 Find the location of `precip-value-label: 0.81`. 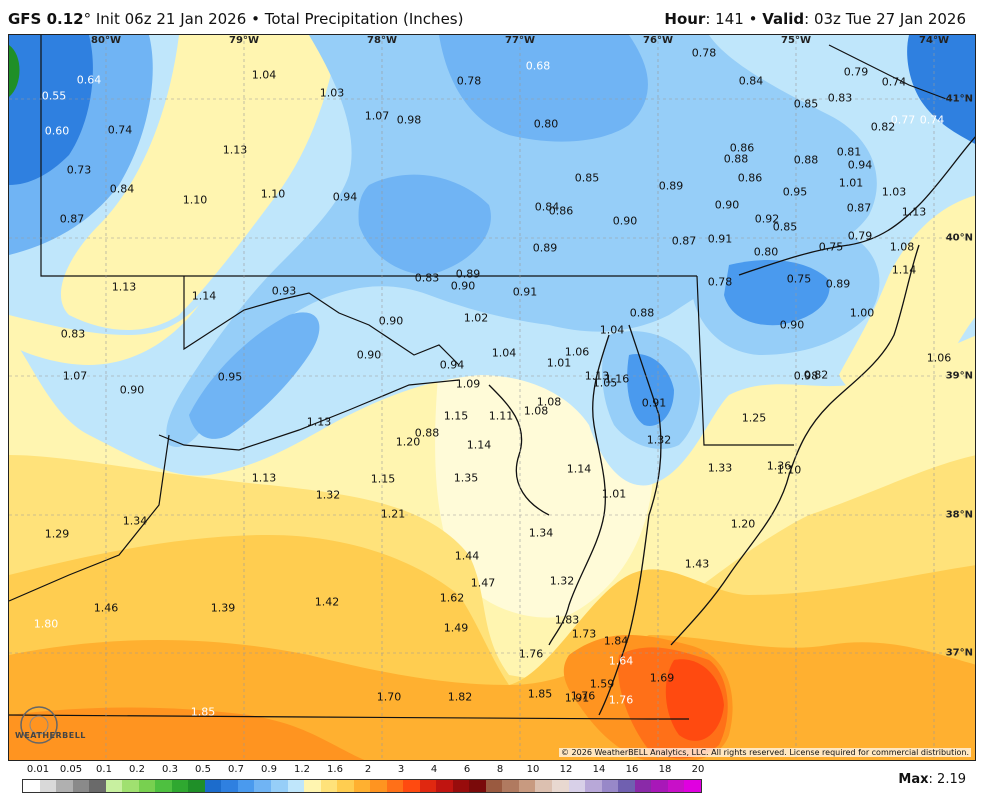

precip-value-label: 0.81 is located at coordinates (849, 152).